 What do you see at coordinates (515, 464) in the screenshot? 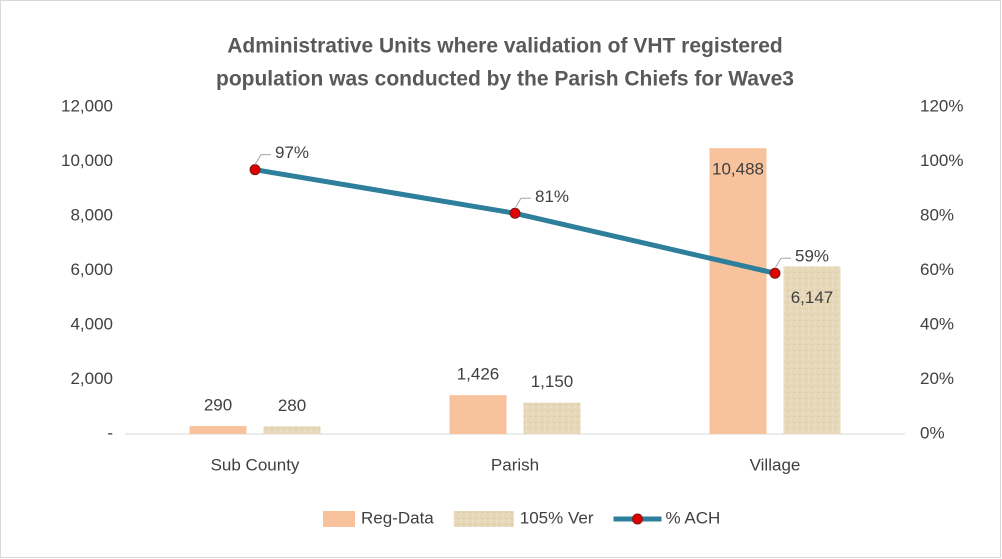
I see `x-tick-label: Parish` at bounding box center [515, 464].